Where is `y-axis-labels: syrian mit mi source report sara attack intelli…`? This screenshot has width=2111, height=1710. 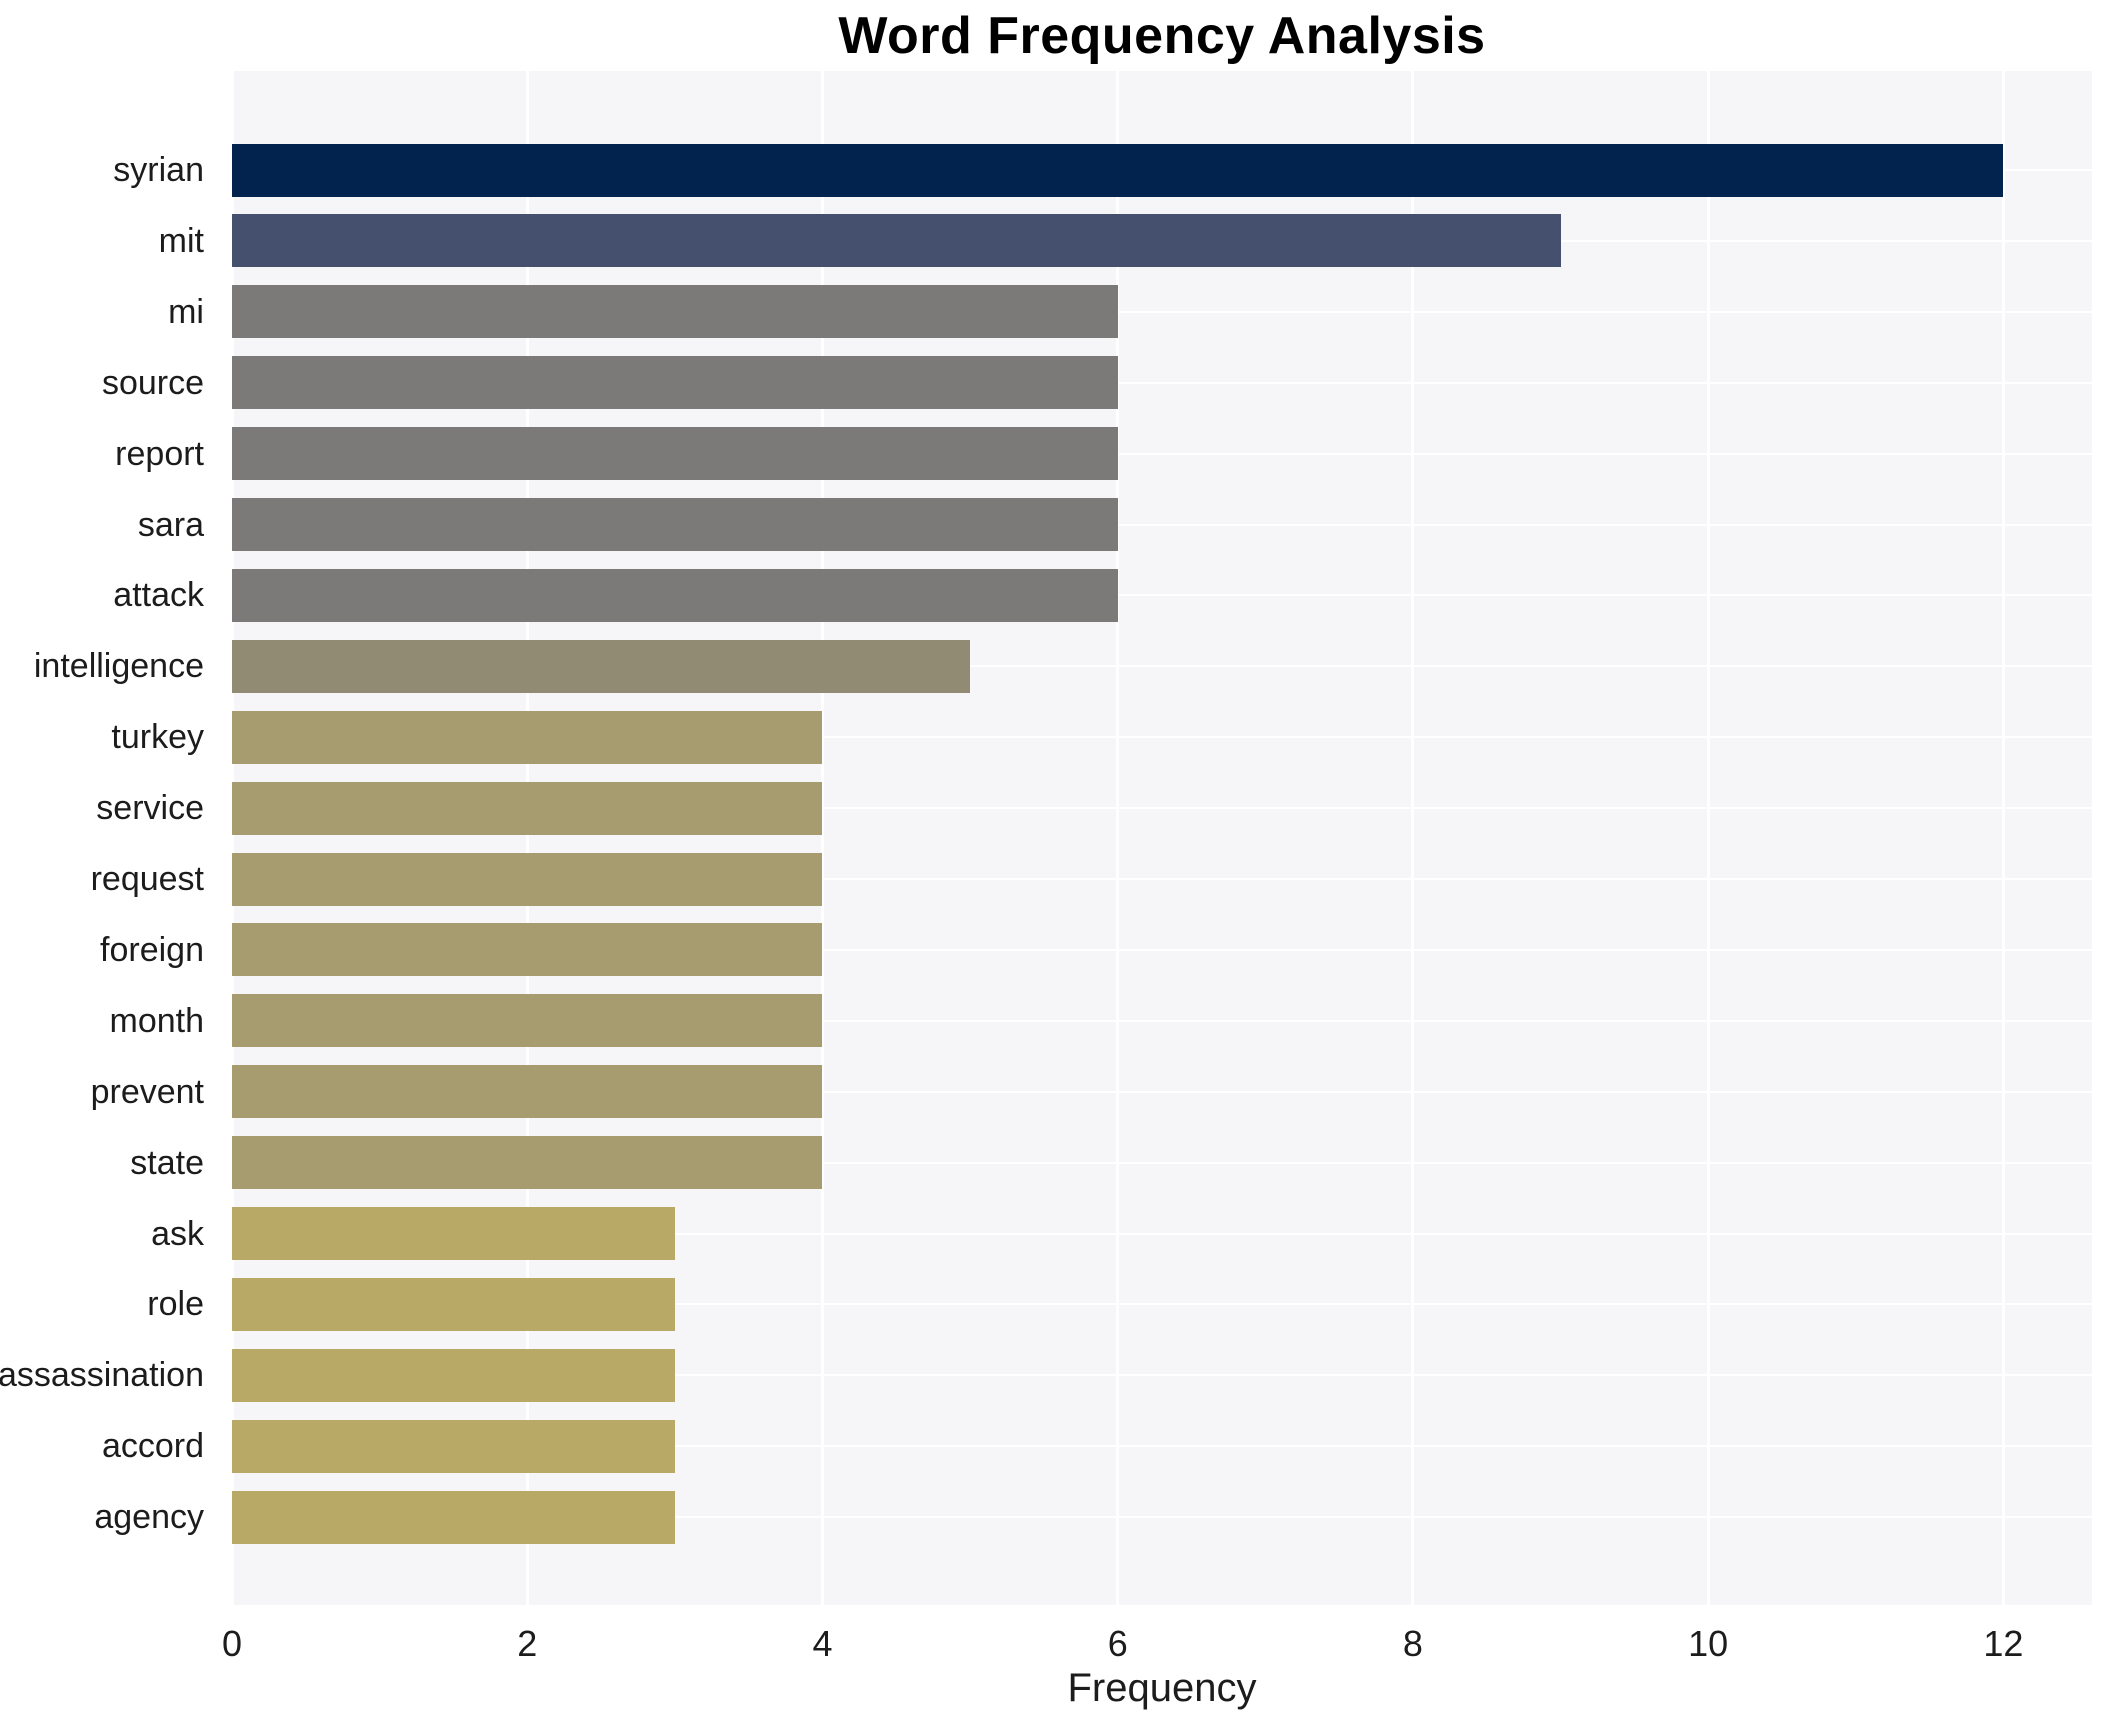 y-axis-labels: syrian mit mi source report sara attack intelli… is located at coordinates (109, 838).